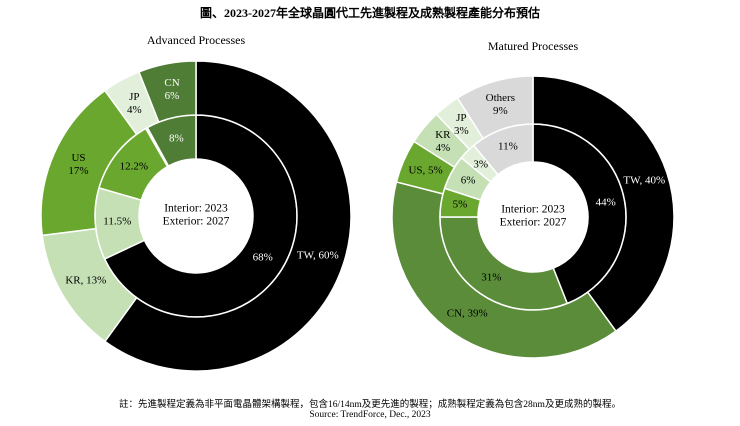 This screenshot has height=426, width=740. What do you see at coordinates (468, 180) in the screenshot?
I see `data-label: 6%` at bounding box center [468, 180].